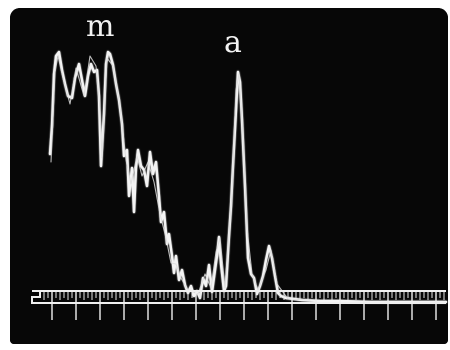  What do you see at coordinates (100, 26) in the screenshot?
I see `peak-label-m: m` at bounding box center [100, 26].